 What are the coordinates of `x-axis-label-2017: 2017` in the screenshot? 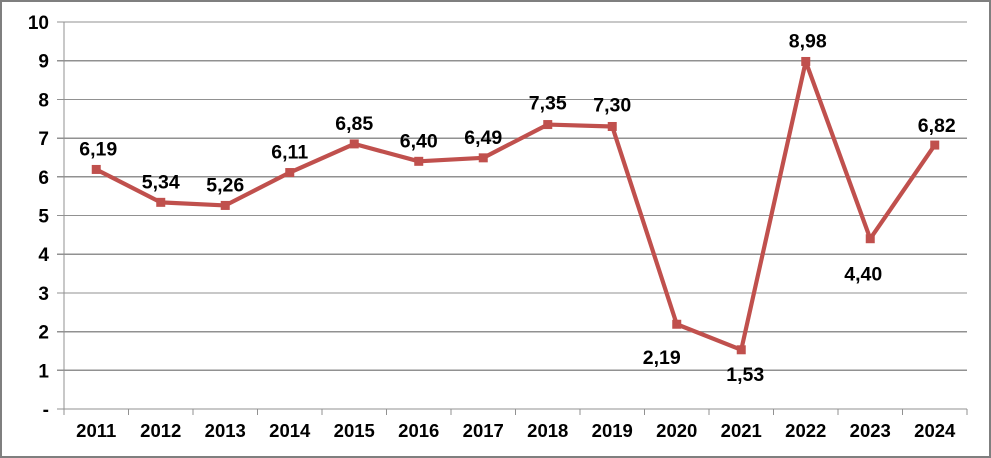 It's located at (483, 430).